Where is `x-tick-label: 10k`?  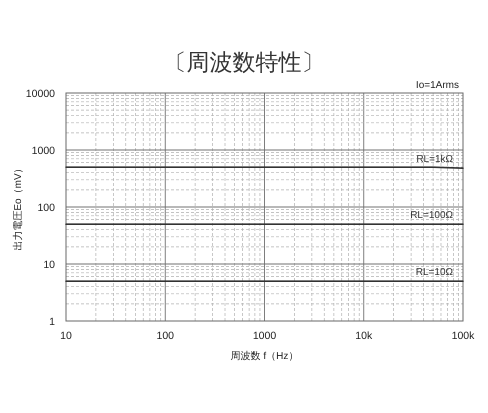
x-tick-label: 10k is located at coordinates (364, 336).